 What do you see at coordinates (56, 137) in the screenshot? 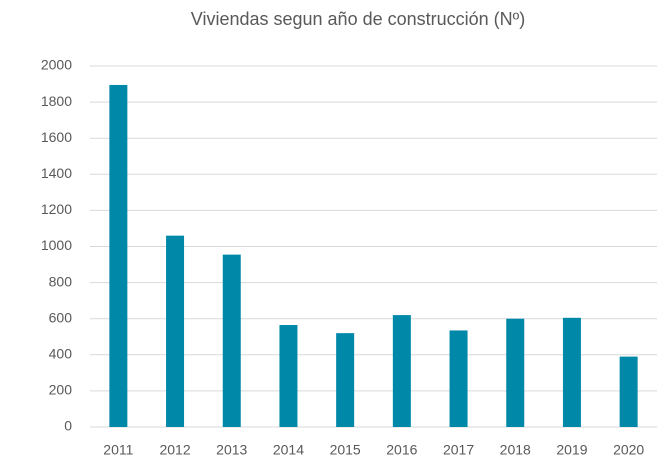
I see `y-tick-label: 1600` at bounding box center [56, 137].